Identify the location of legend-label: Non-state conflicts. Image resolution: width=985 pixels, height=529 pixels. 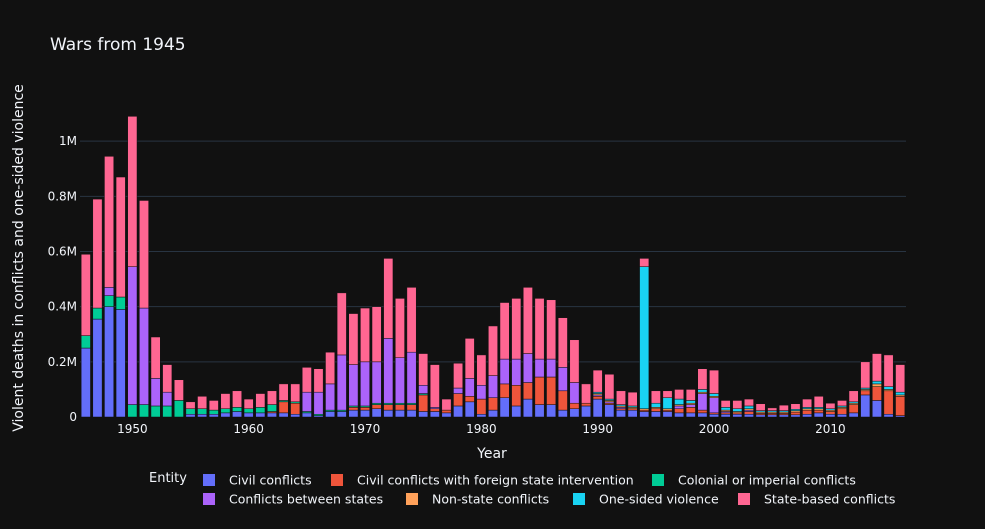
(490, 499).